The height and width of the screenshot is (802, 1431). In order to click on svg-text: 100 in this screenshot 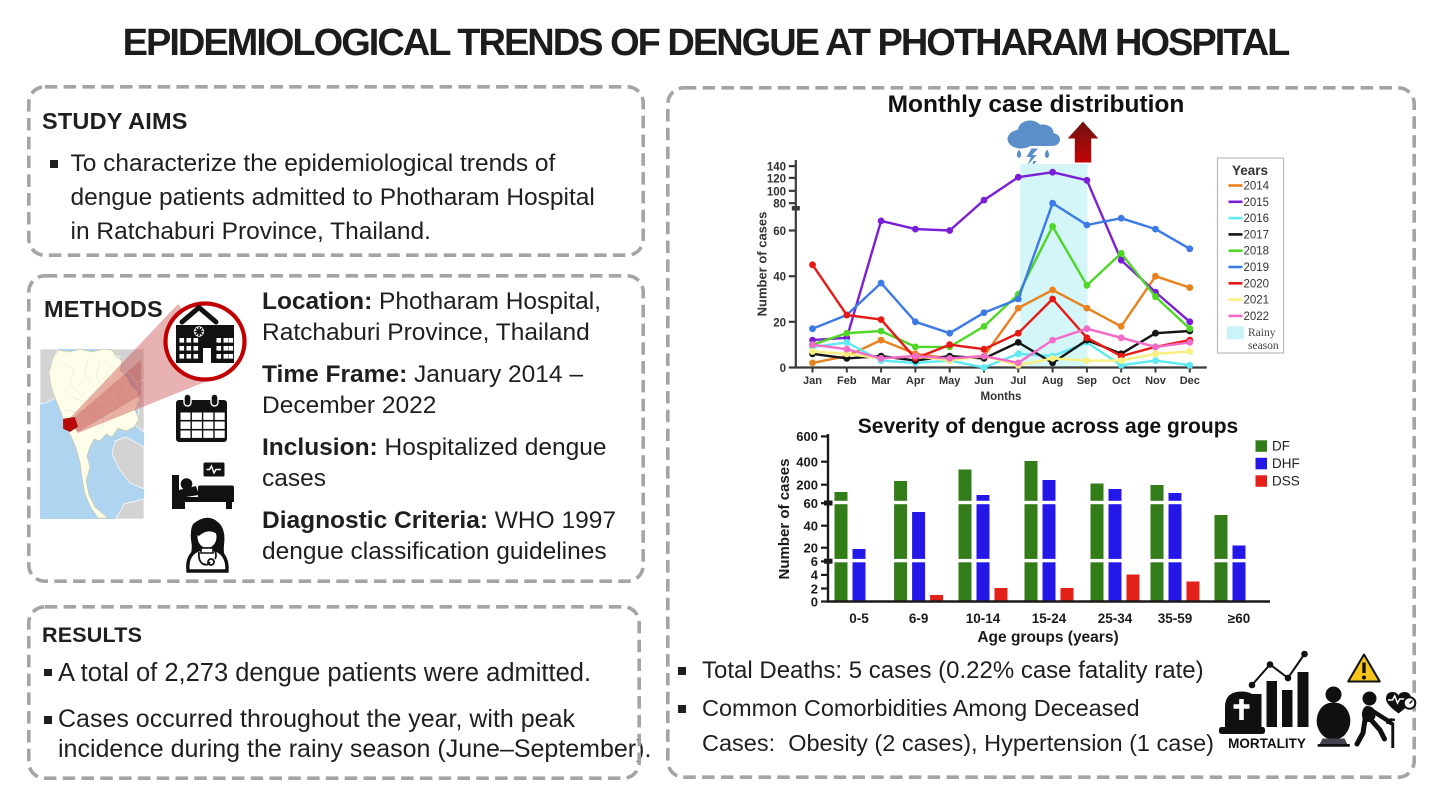, I will do `click(776, 192)`.